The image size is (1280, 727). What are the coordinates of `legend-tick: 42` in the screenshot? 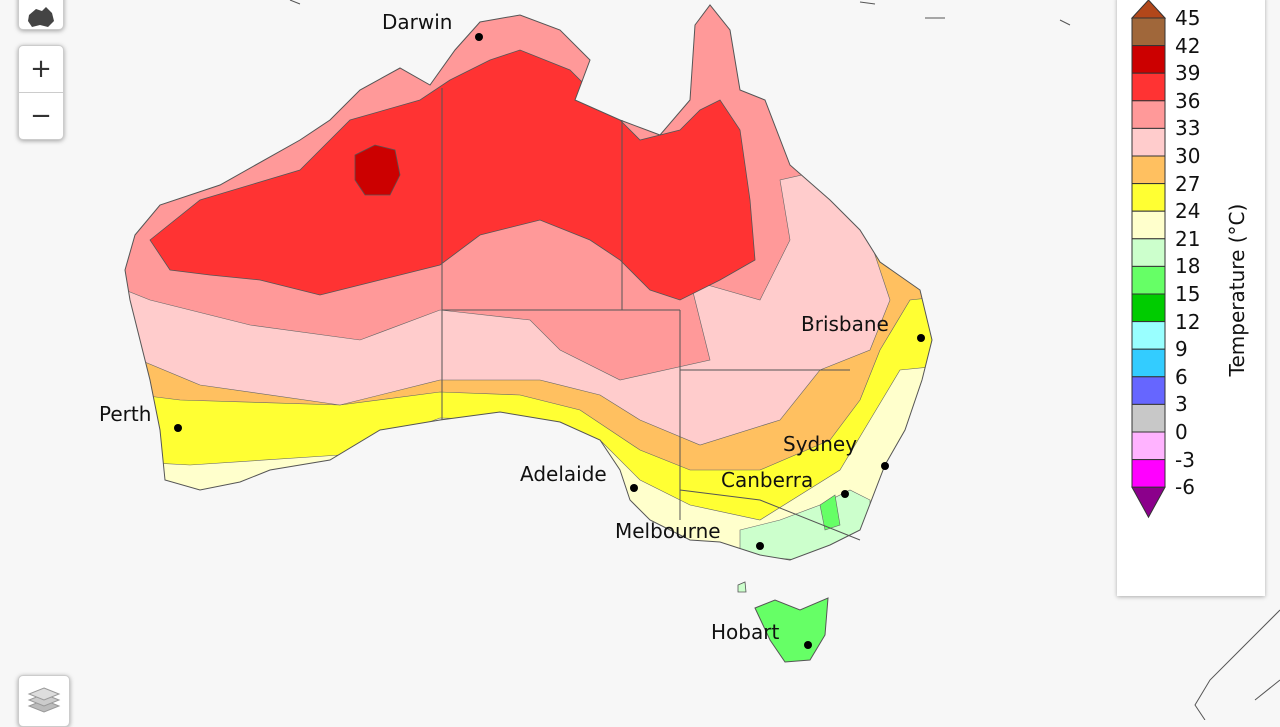 It's located at (1188, 45).